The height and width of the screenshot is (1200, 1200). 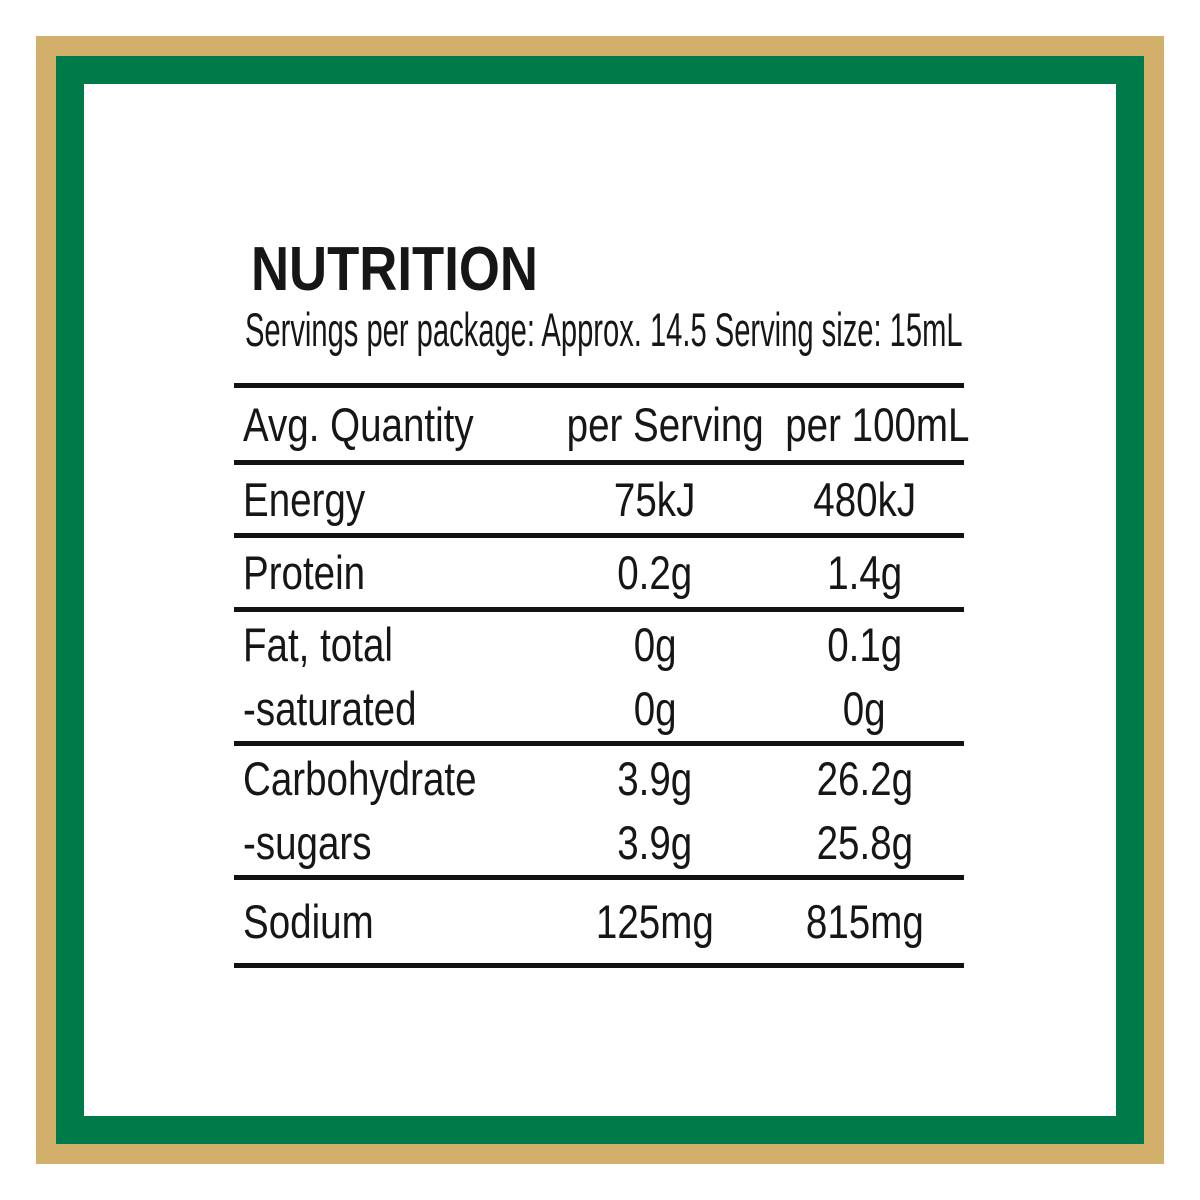 What do you see at coordinates (867, 423) in the screenshot?
I see `col-header-per-100ml: per 100mL` at bounding box center [867, 423].